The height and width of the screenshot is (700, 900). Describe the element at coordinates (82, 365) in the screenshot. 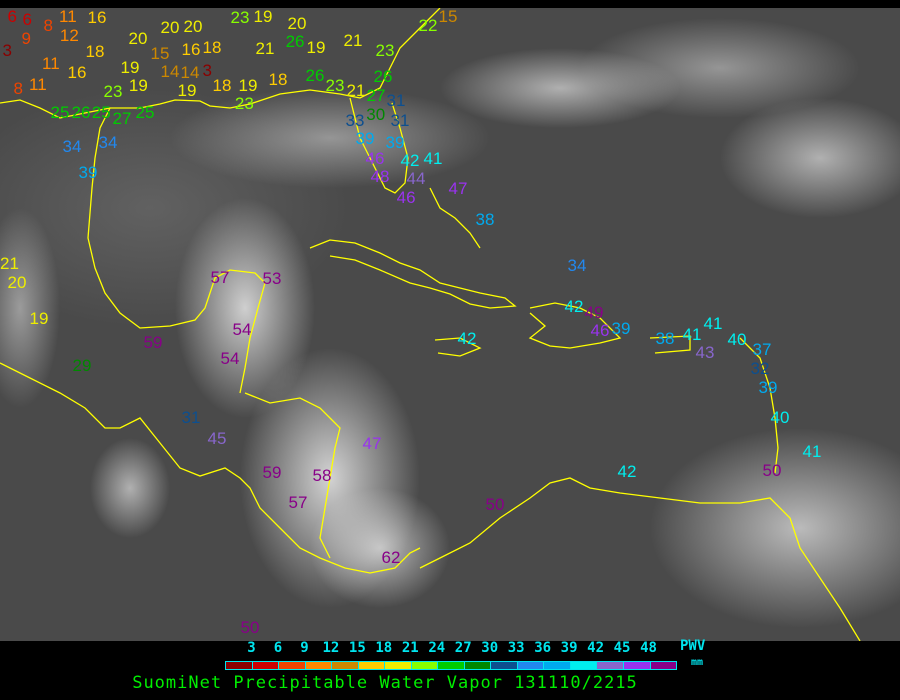

I see `station-pwv-value: 29` at that location.